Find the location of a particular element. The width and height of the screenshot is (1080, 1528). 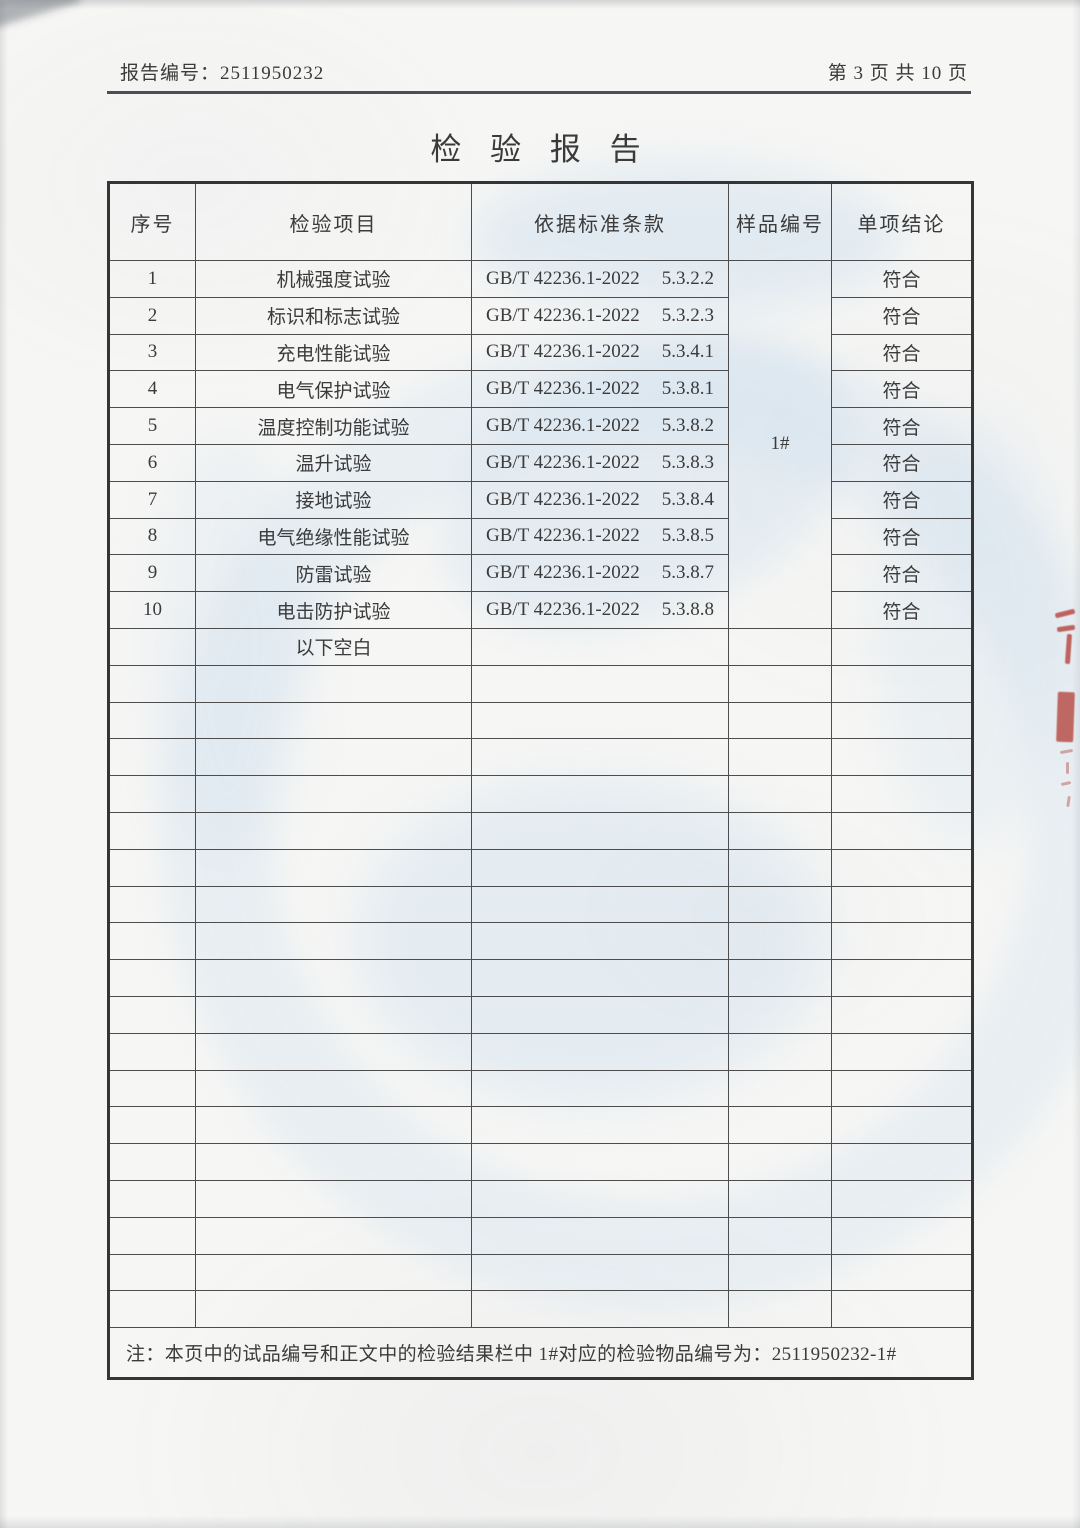

page-title: 检 验 报 告 is located at coordinates (540, 149).